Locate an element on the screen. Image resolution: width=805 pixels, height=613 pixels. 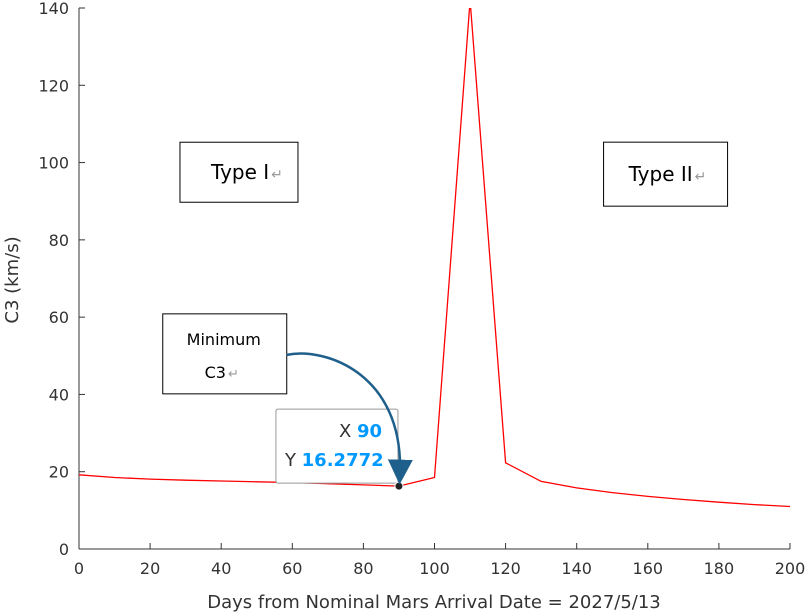
type-ii-box is located at coordinates (666, 174).